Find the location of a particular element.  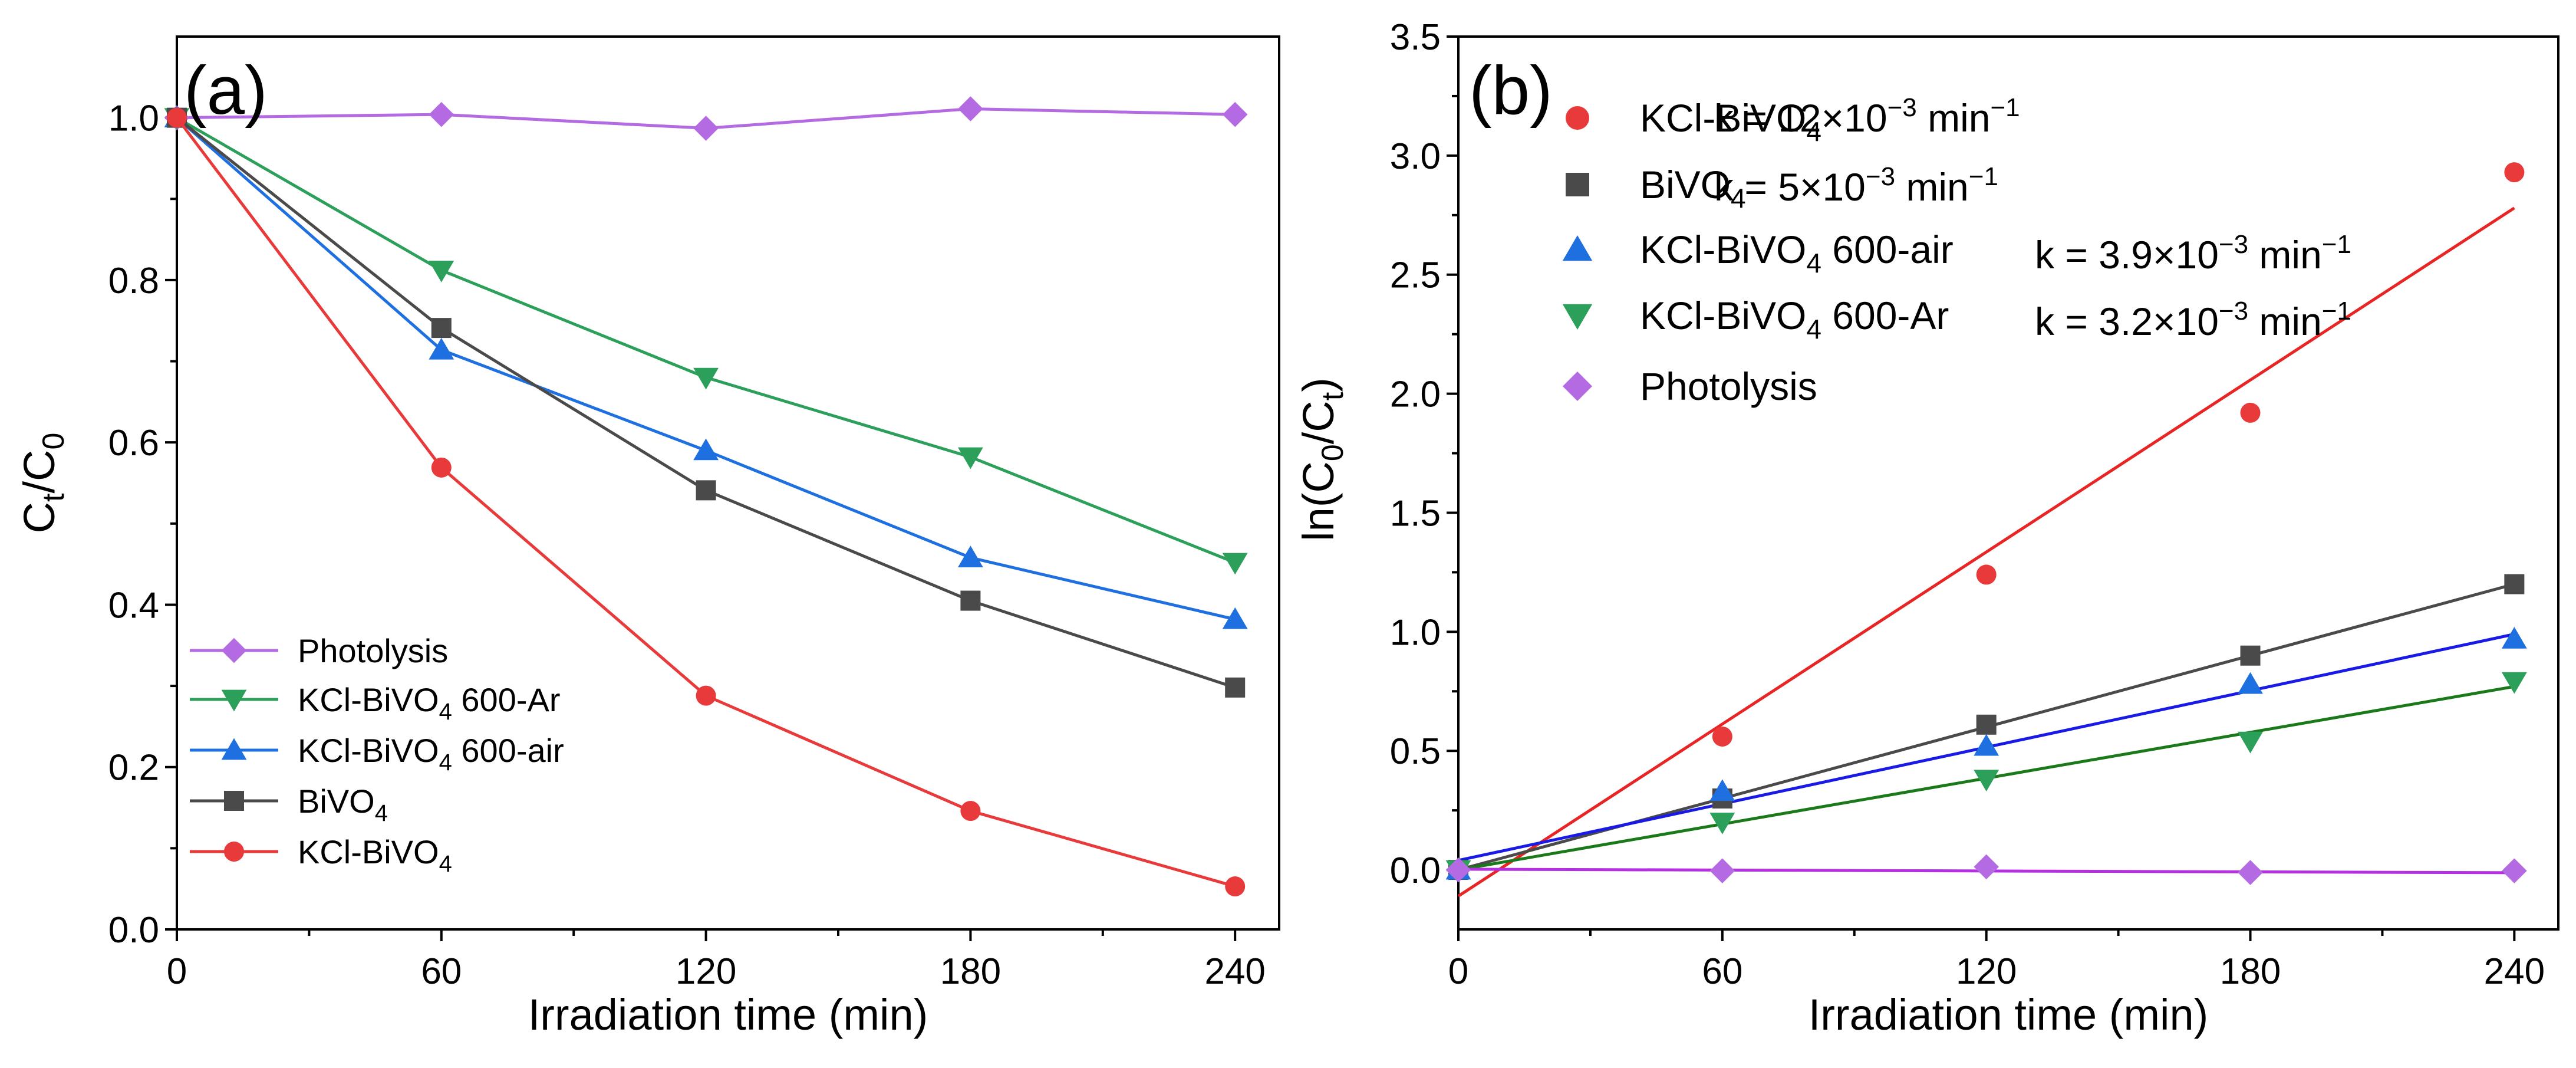

y-tick-label: 1.5 is located at coordinates (1415, 513).